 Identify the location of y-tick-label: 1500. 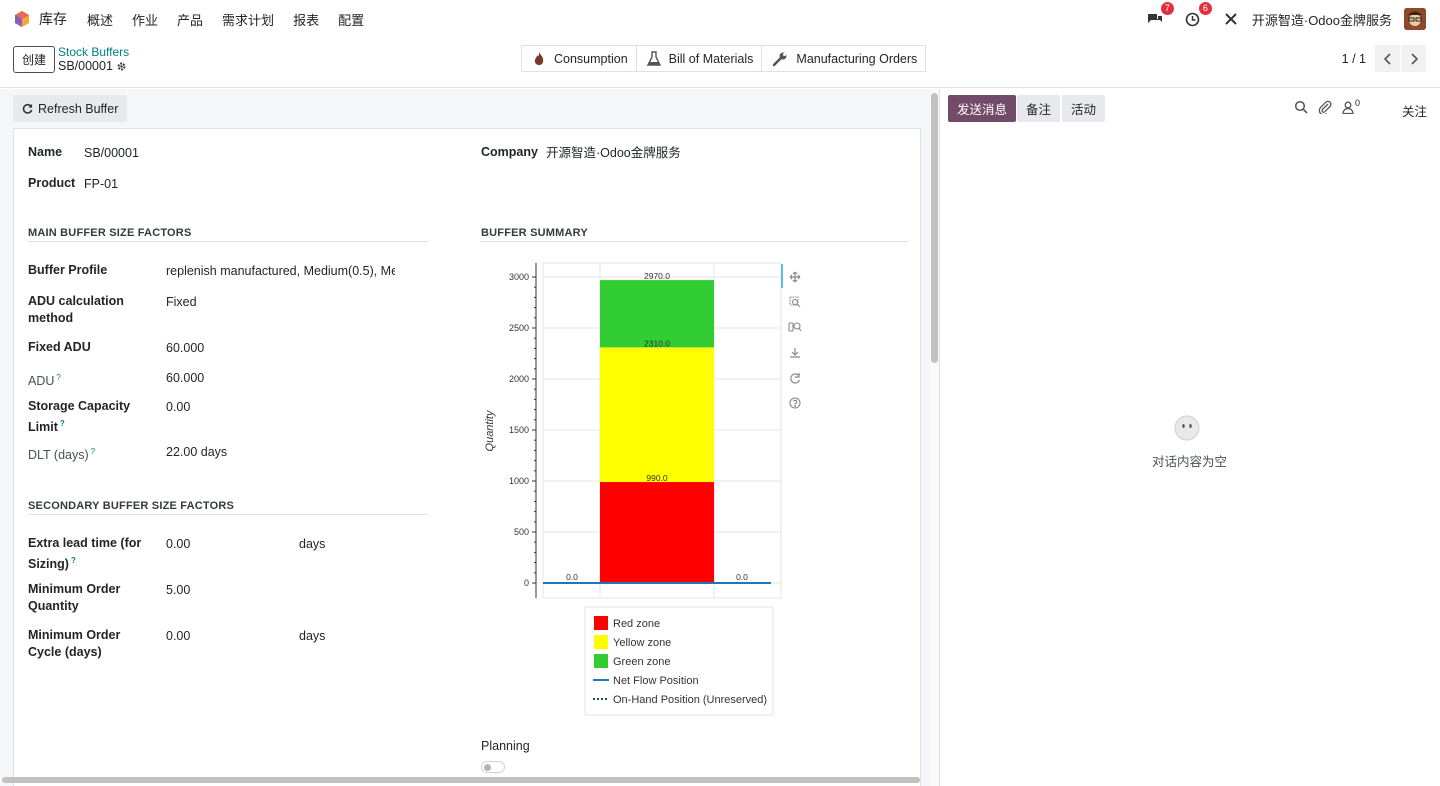
(519, 430).